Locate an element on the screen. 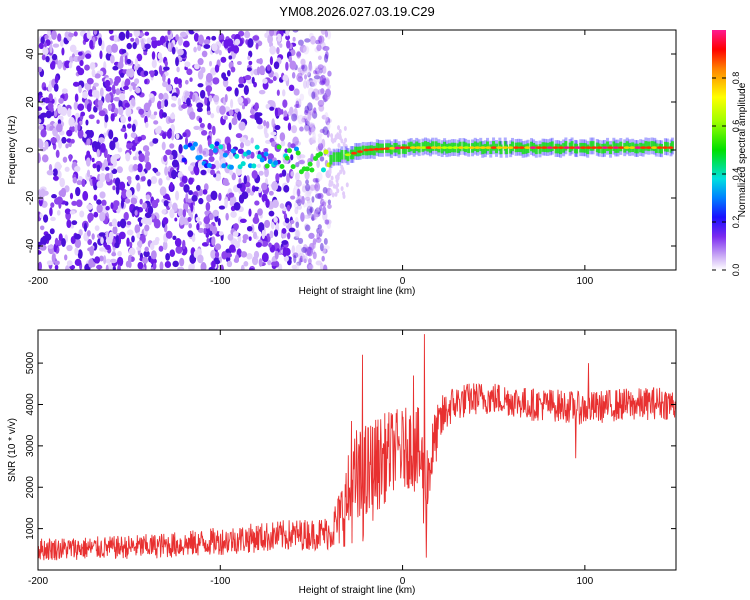  colorbar-tick-label: 0.8 is located at coordinates (736, 78).